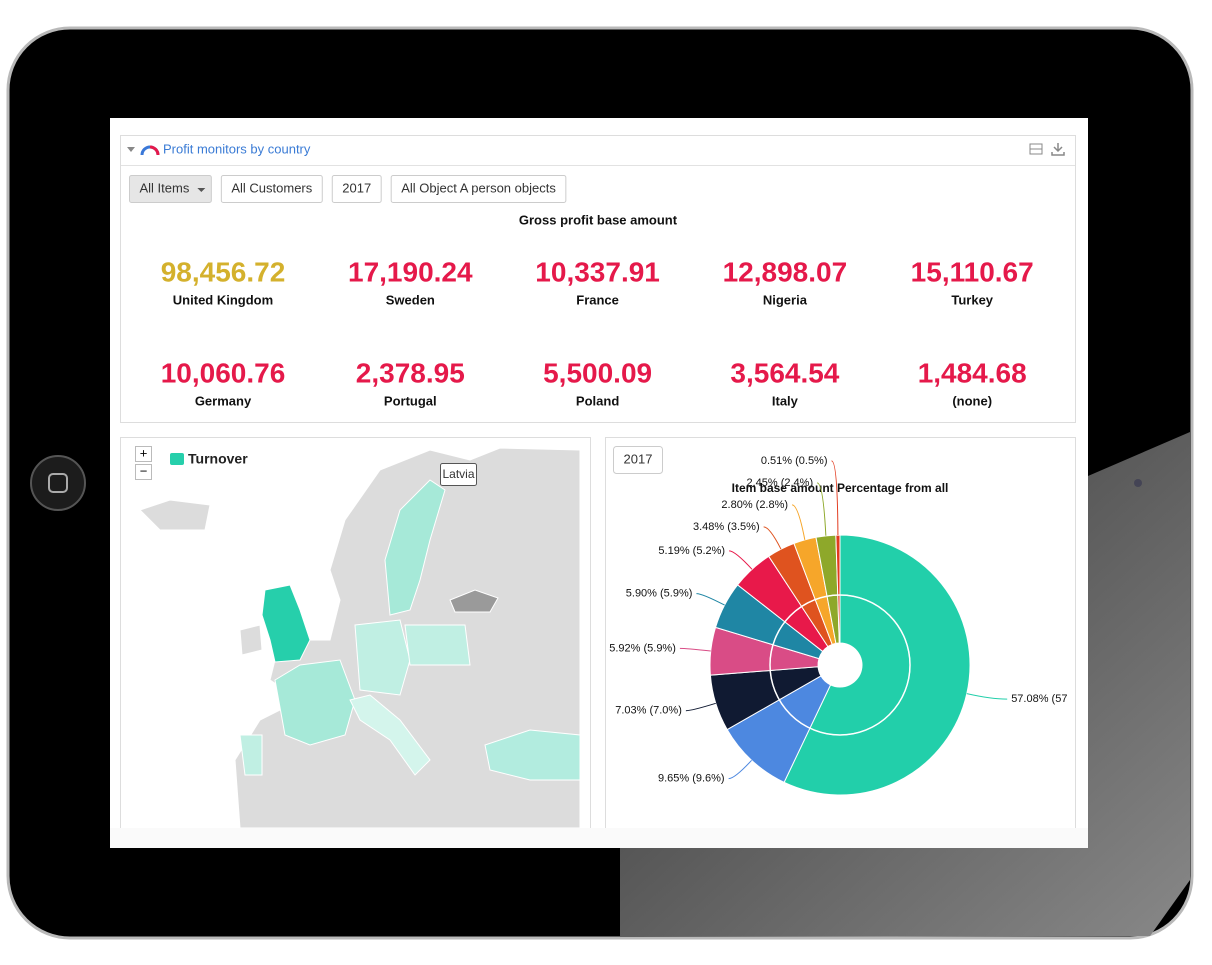  I want to click on zoom-in-button, so click(143, 454).